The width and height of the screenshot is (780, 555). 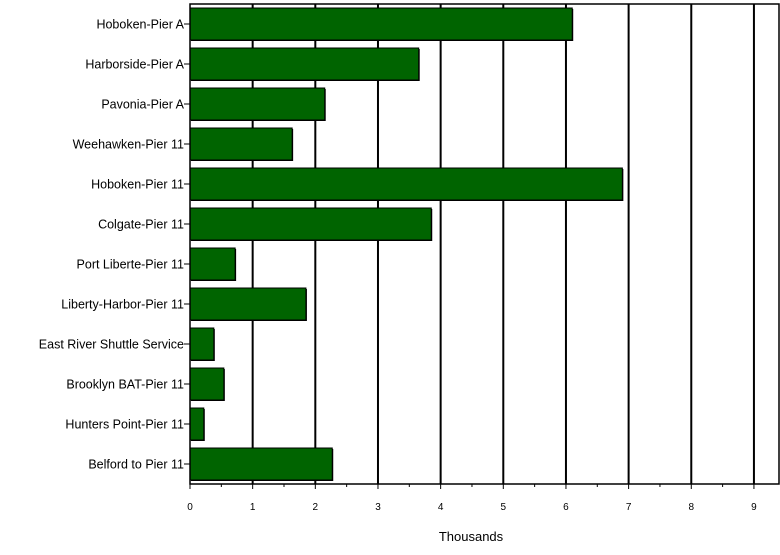 I want to click on x-tick-label: 1, so click(x=253, y=507).